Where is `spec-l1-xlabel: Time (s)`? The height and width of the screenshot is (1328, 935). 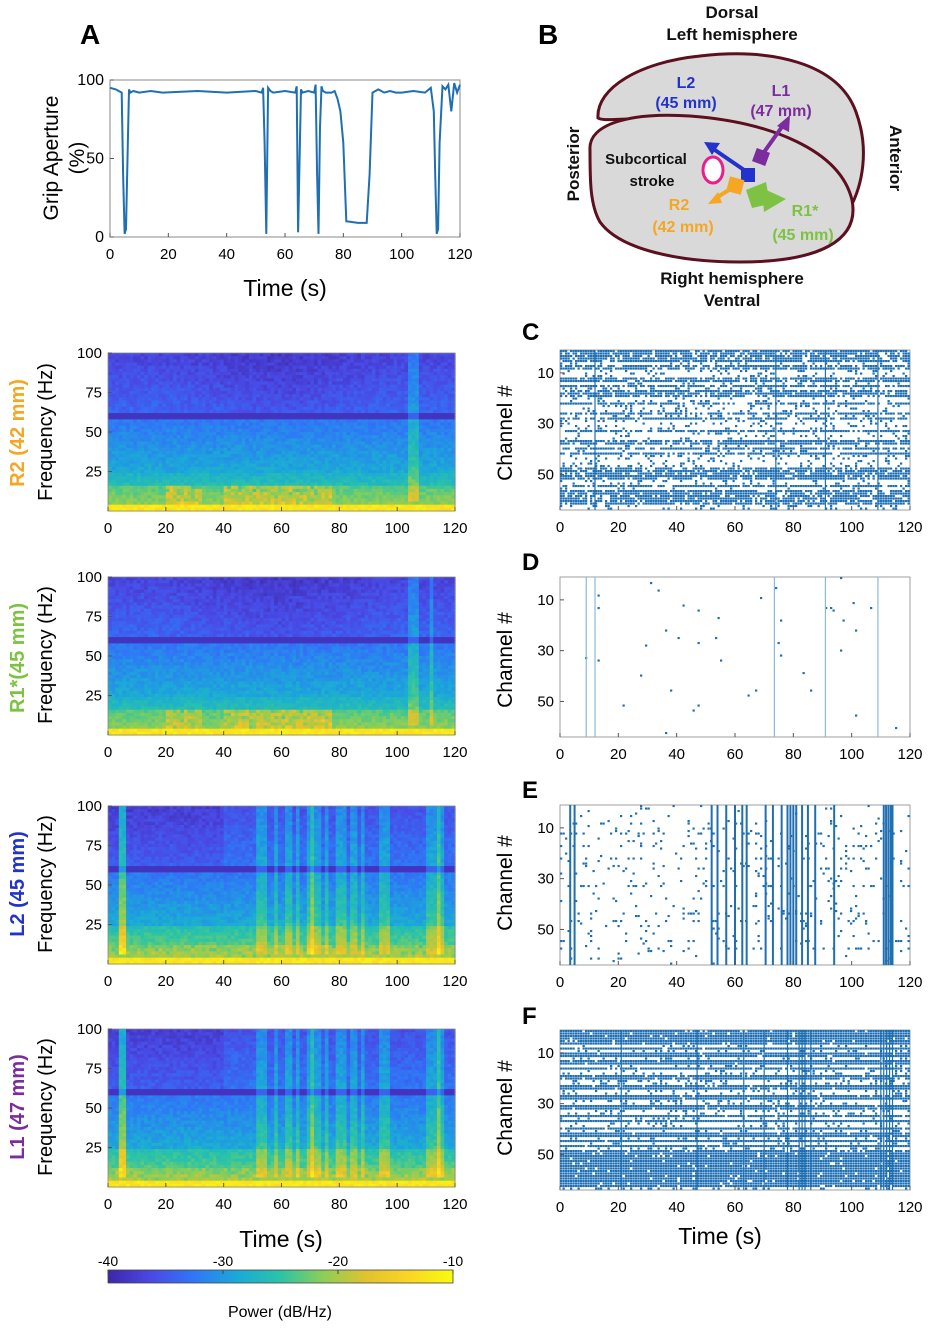
spec-l1-xlabel: Time (s) is located at coordinates (280, 1239).